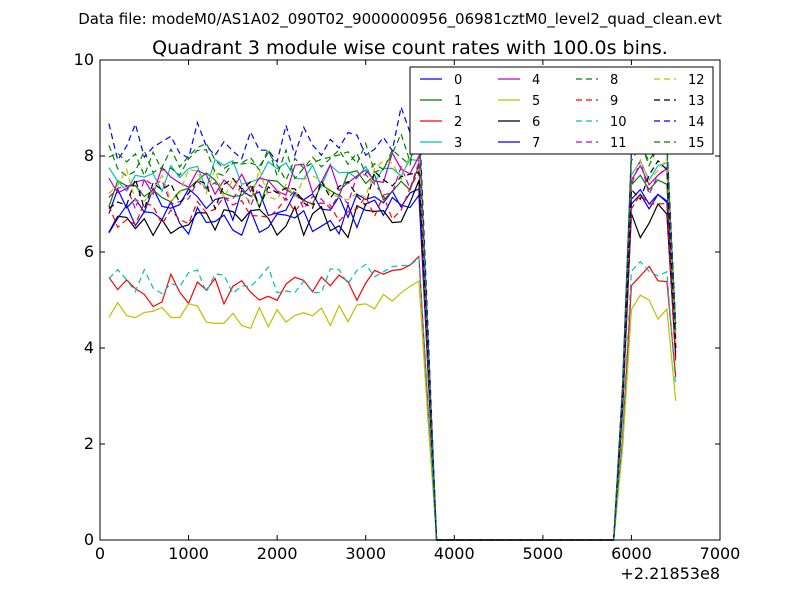 The image size is (800, 600). What do you see at coordinates (454, 553) in the screenshot?
I see `x-tick-label: 4000` at bounding box center [454, 553].